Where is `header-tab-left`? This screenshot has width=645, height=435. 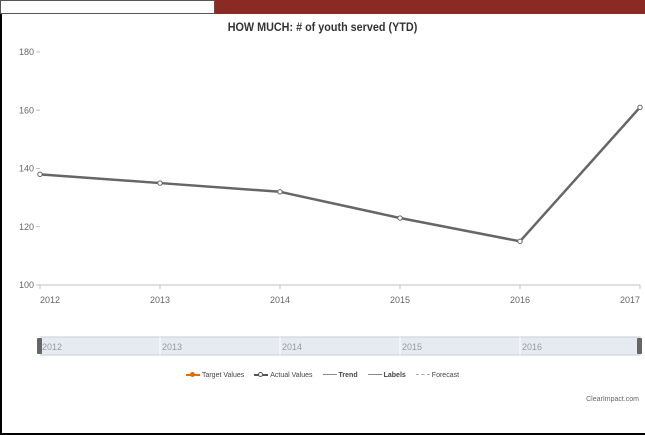 header-tab-left is located at coordinates (107, 7).